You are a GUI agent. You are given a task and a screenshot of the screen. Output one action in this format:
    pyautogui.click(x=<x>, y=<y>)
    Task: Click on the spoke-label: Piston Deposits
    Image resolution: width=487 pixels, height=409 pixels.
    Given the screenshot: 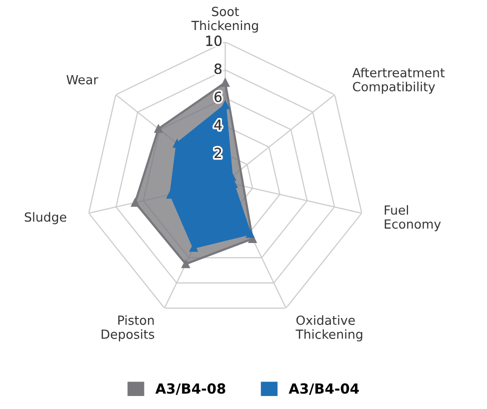 What is the action you would take?
    pyautogui.click(x=128, y=328)
    